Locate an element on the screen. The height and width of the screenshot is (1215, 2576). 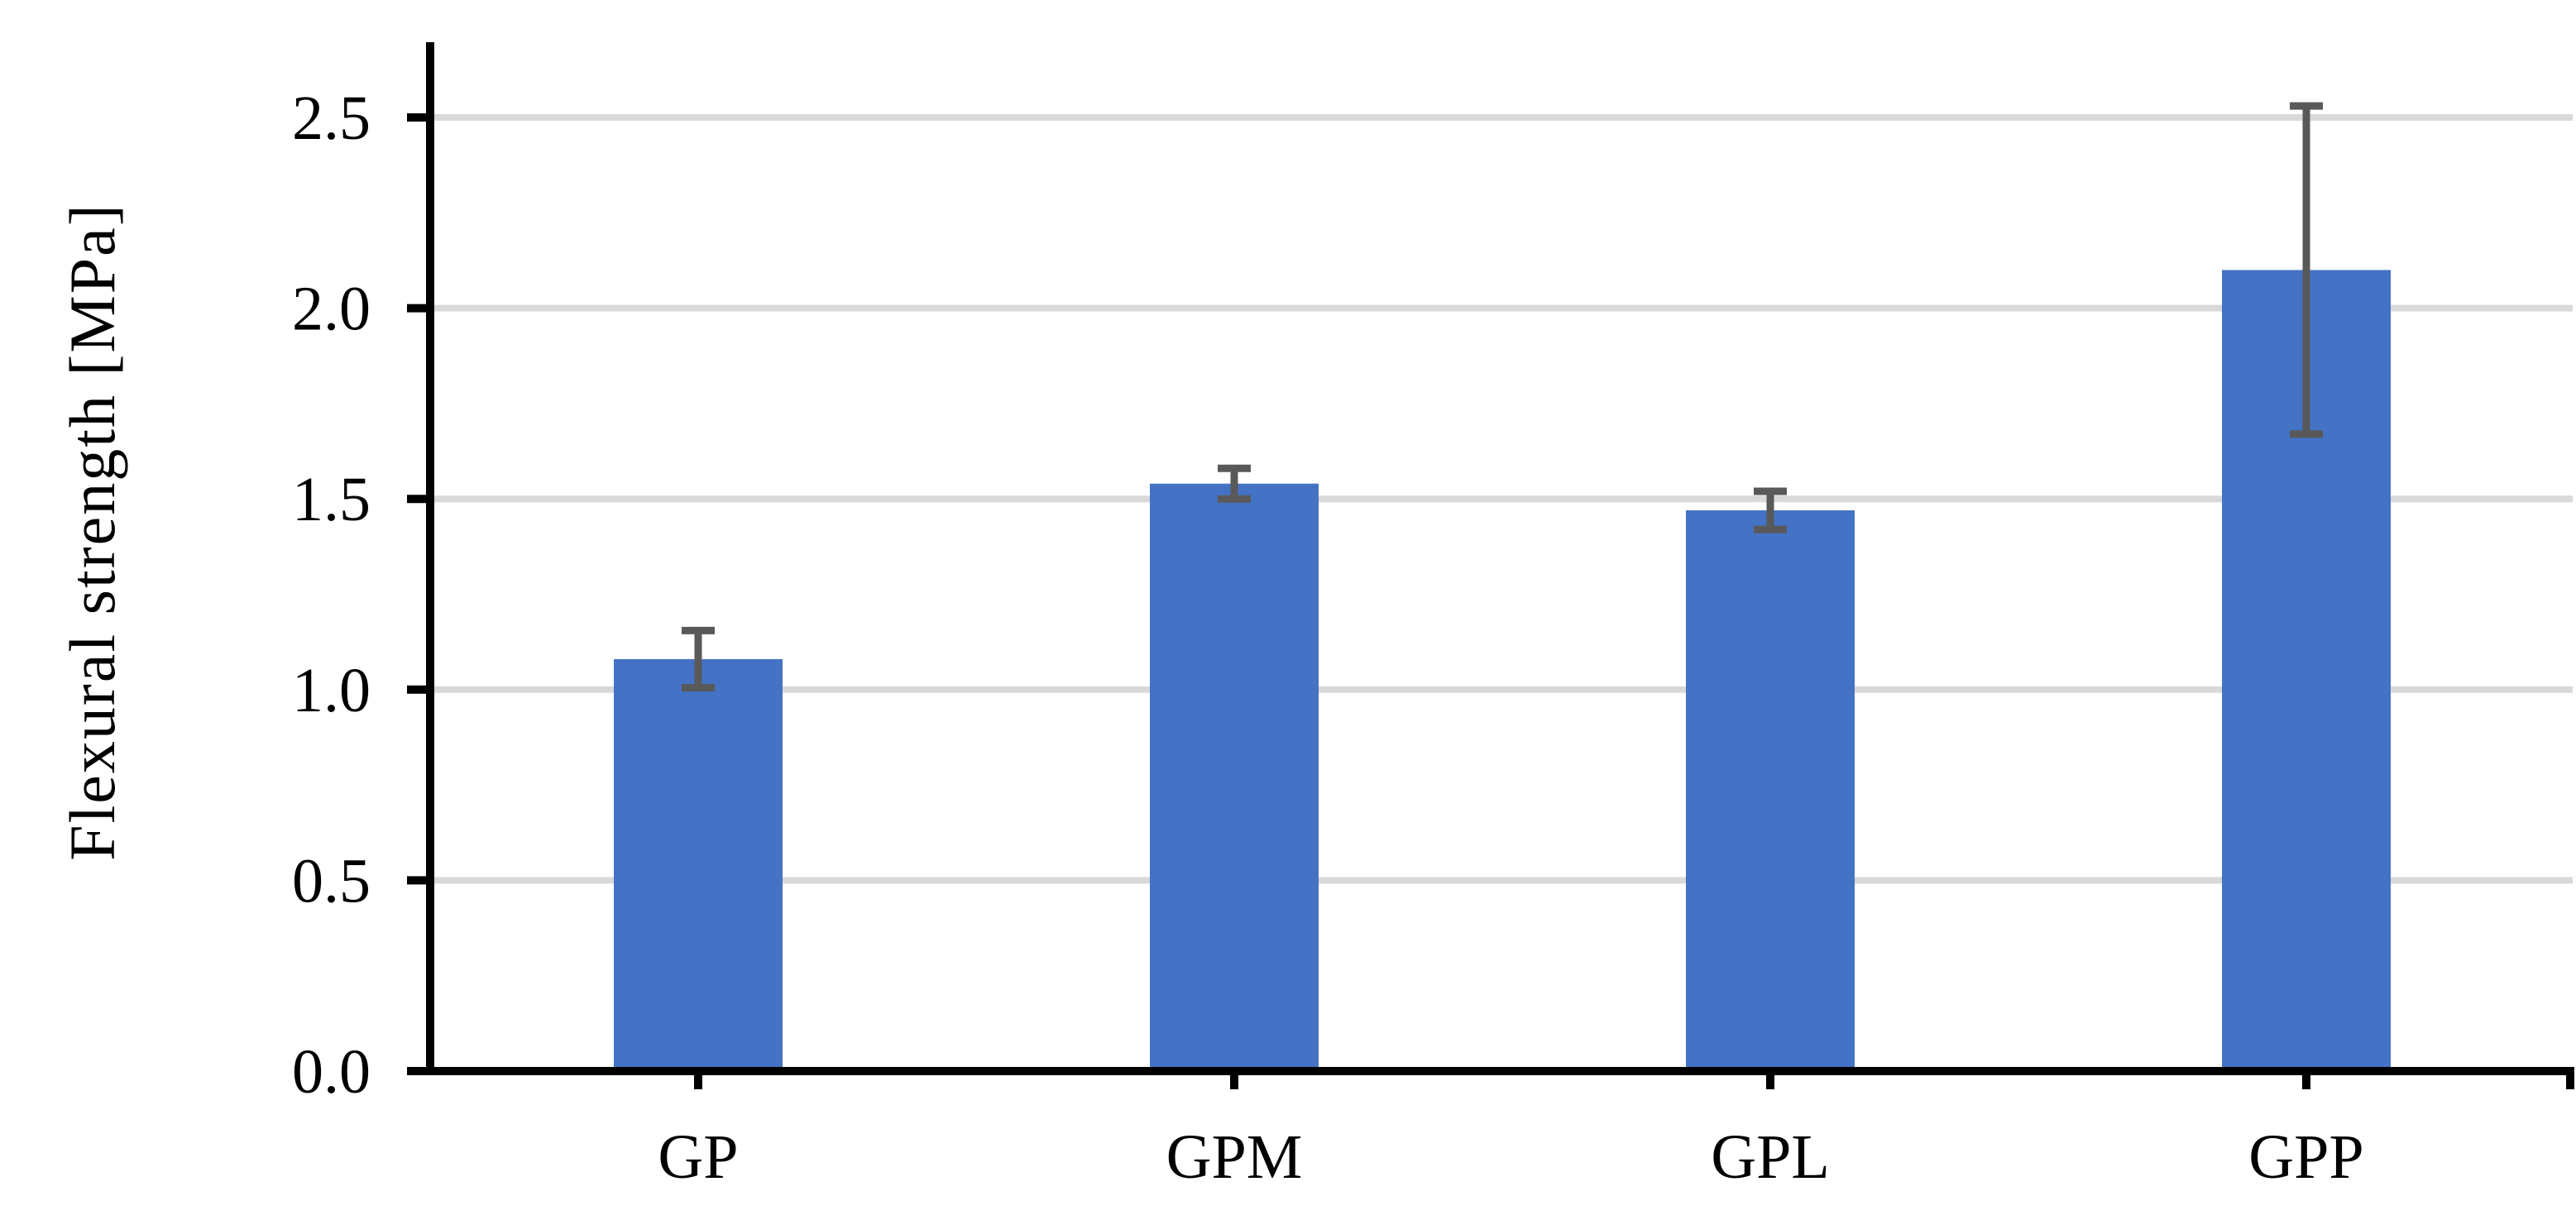
x-category-label-gpp: GPP is located at coordinates (2305, 1157).